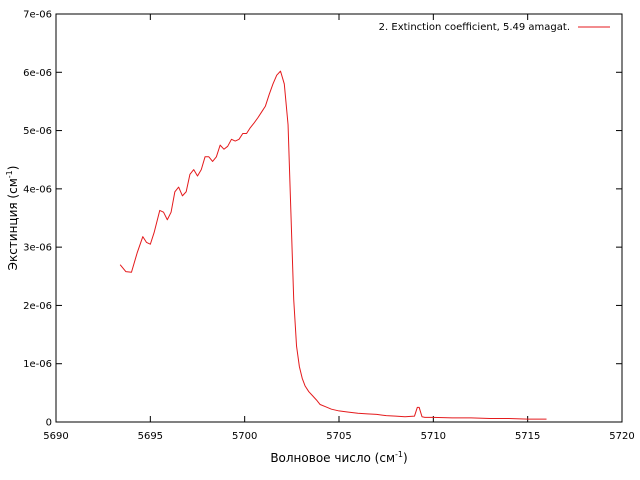  What do you see at coordinates (37, 15) in the screenshot?
I see `y-tick-label: 7e-06` at bounding box center [37, 15].